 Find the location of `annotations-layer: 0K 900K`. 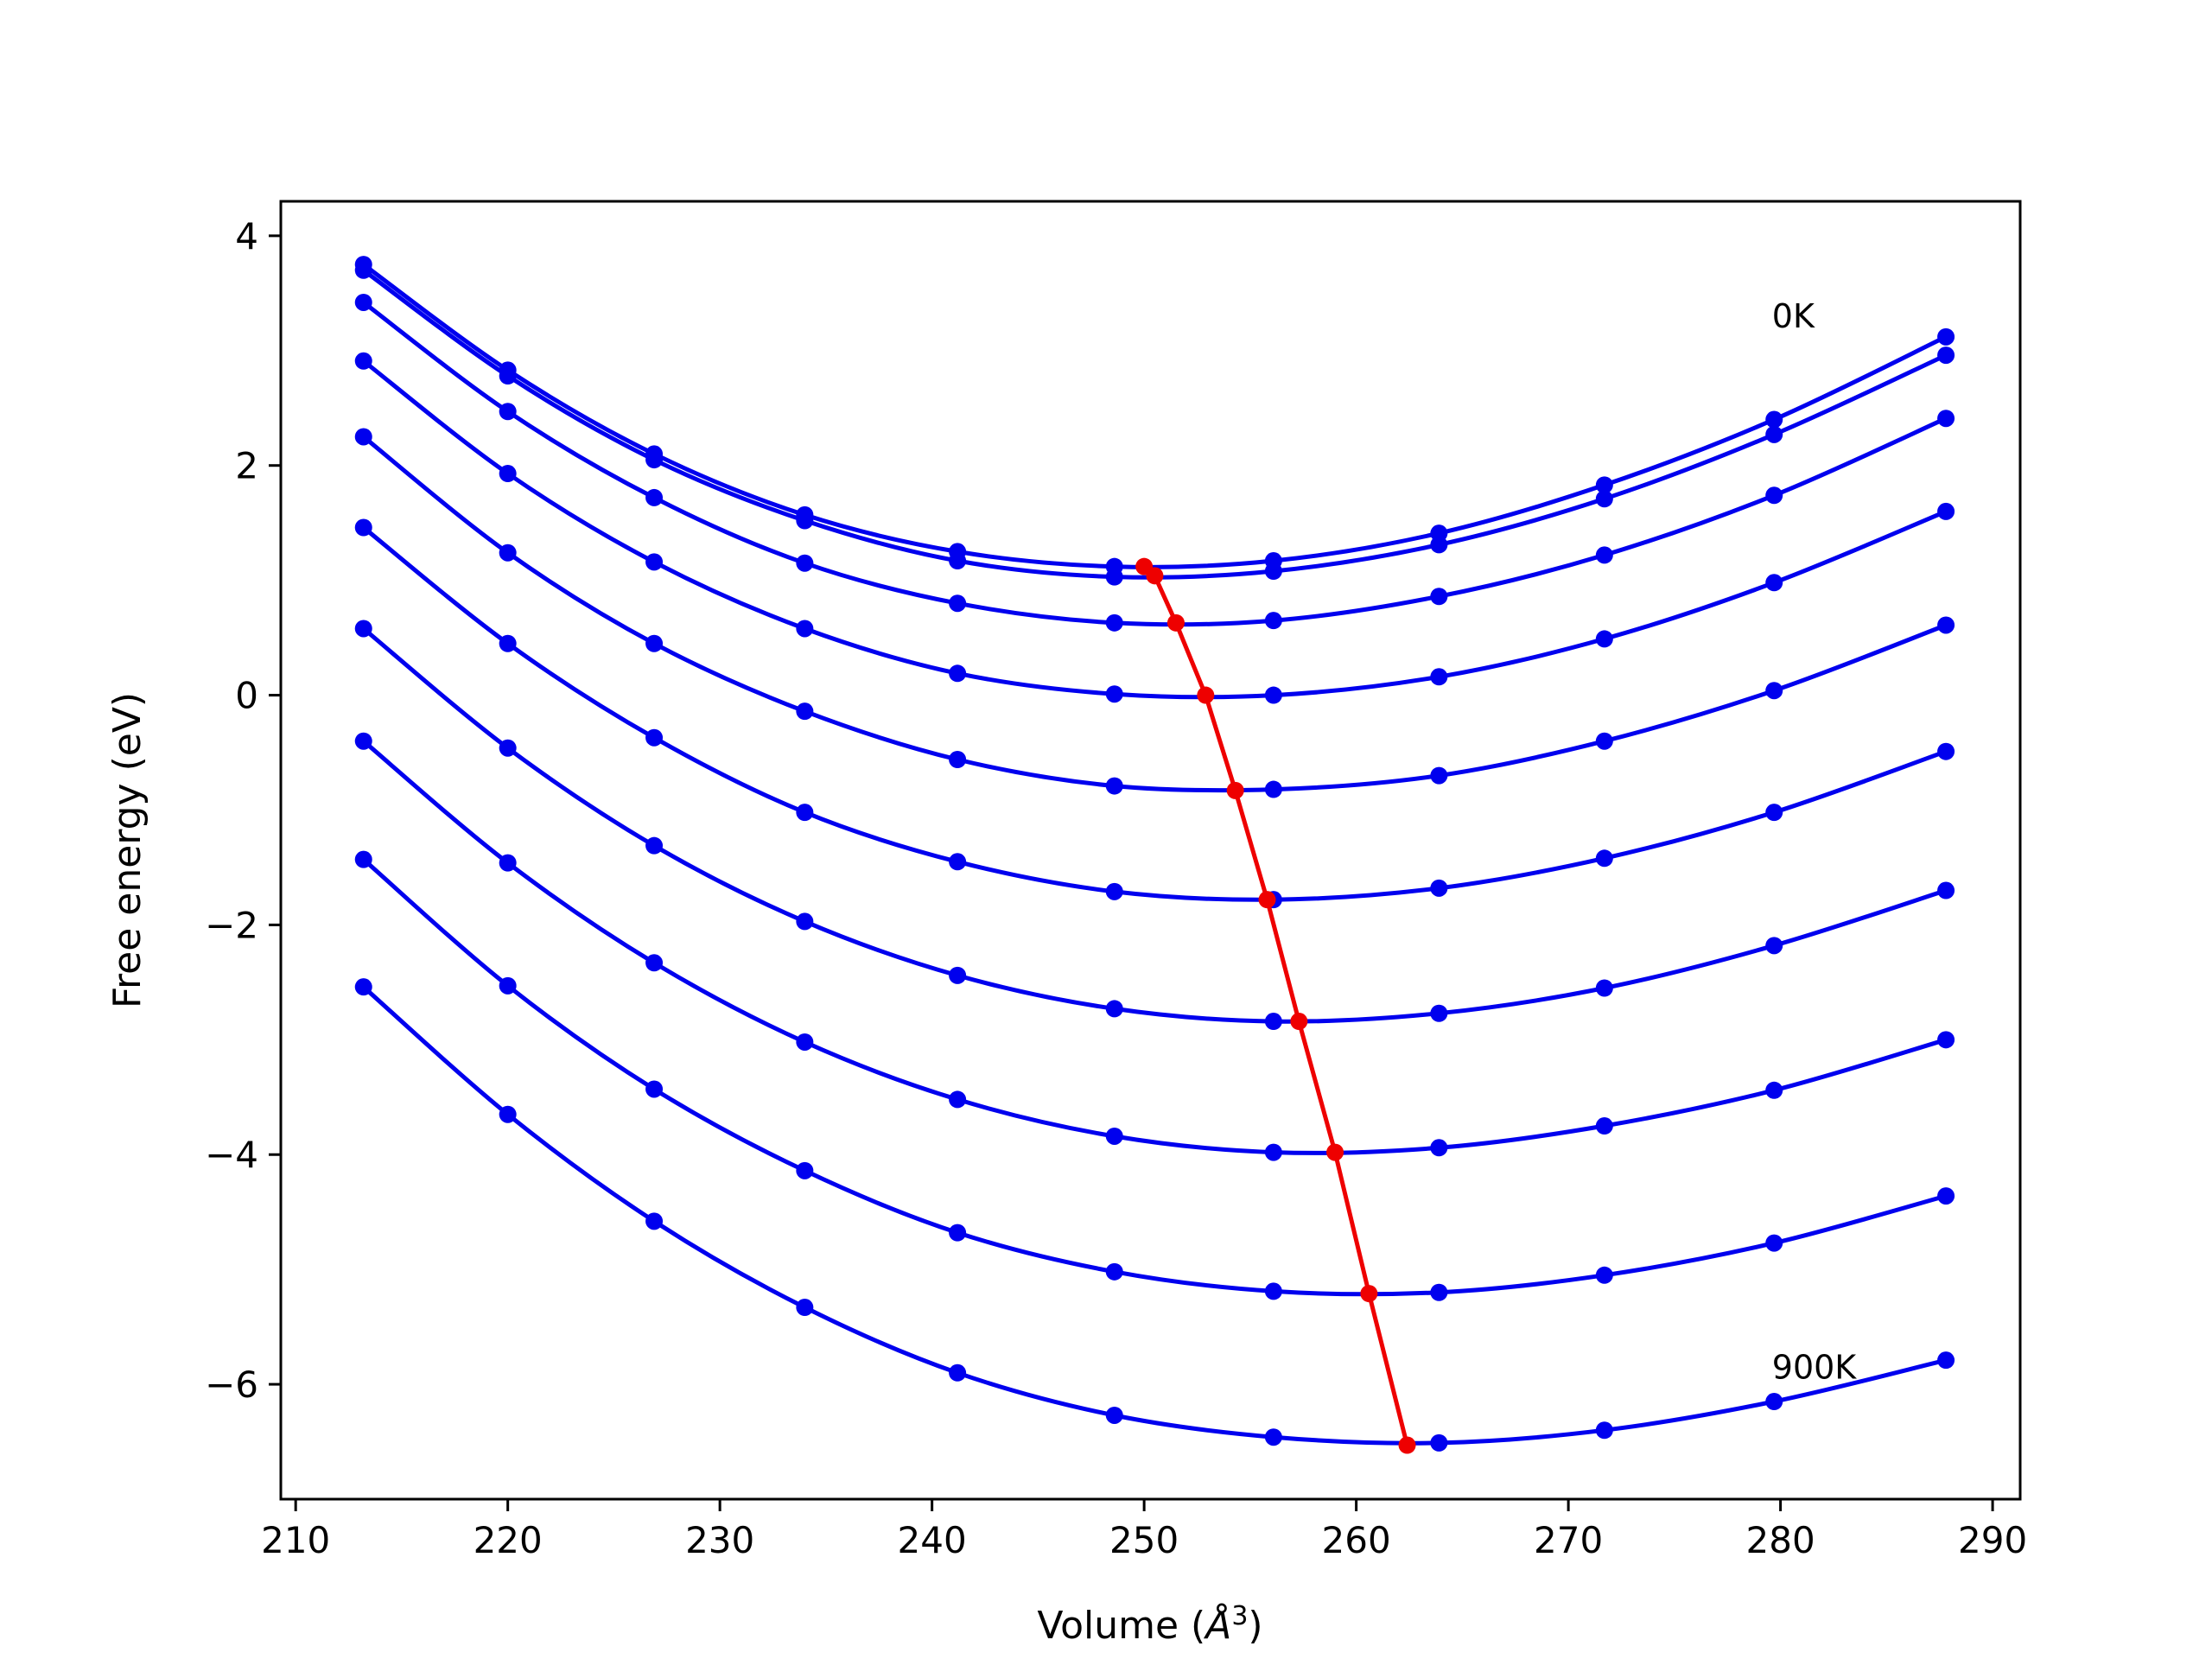

annotations-layer: 0K 900K is located at coordinates (1815, 841).